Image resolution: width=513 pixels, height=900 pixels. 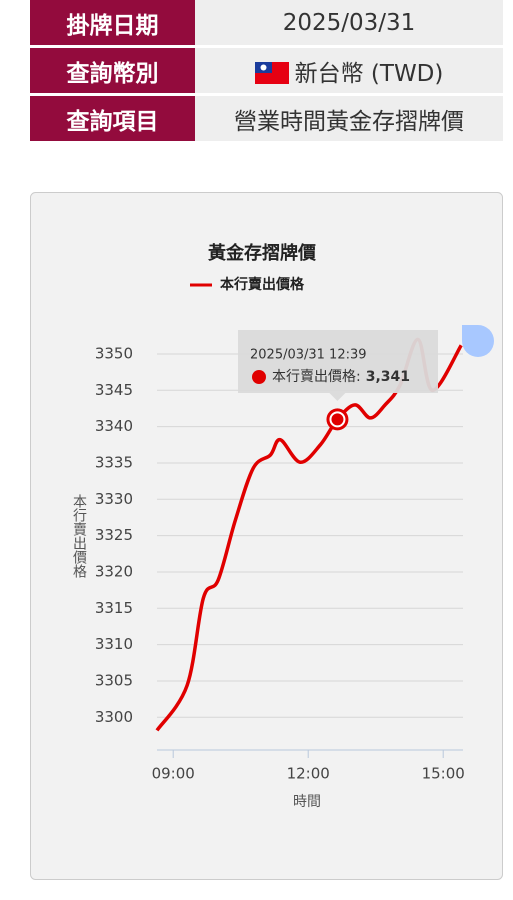 I want to click on y-tick-label: 3305, so click(x=114, y=680).